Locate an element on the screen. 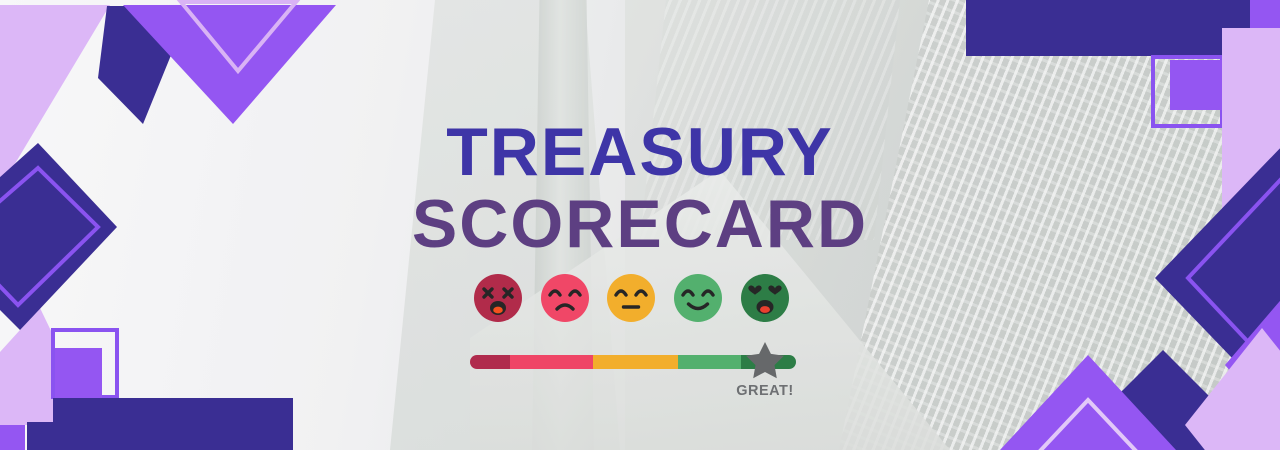 This screenshot has height=450, width=1280. slider-marker-label: GREAT! is located at coordinates (765, 391).